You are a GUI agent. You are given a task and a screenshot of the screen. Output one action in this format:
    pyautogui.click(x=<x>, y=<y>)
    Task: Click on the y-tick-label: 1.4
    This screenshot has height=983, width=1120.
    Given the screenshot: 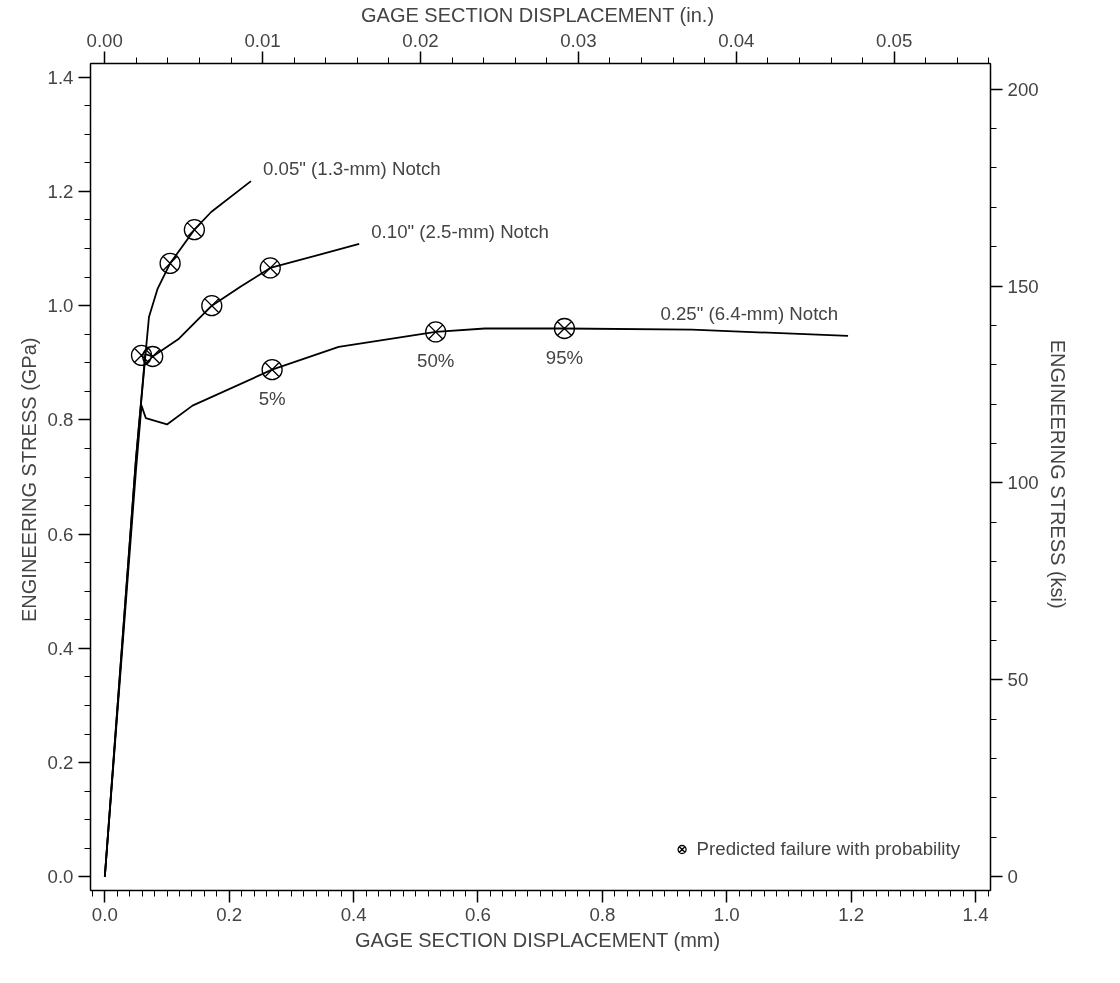 What is the action you would take?
    pyautogui.click(x=60, y=77)
    